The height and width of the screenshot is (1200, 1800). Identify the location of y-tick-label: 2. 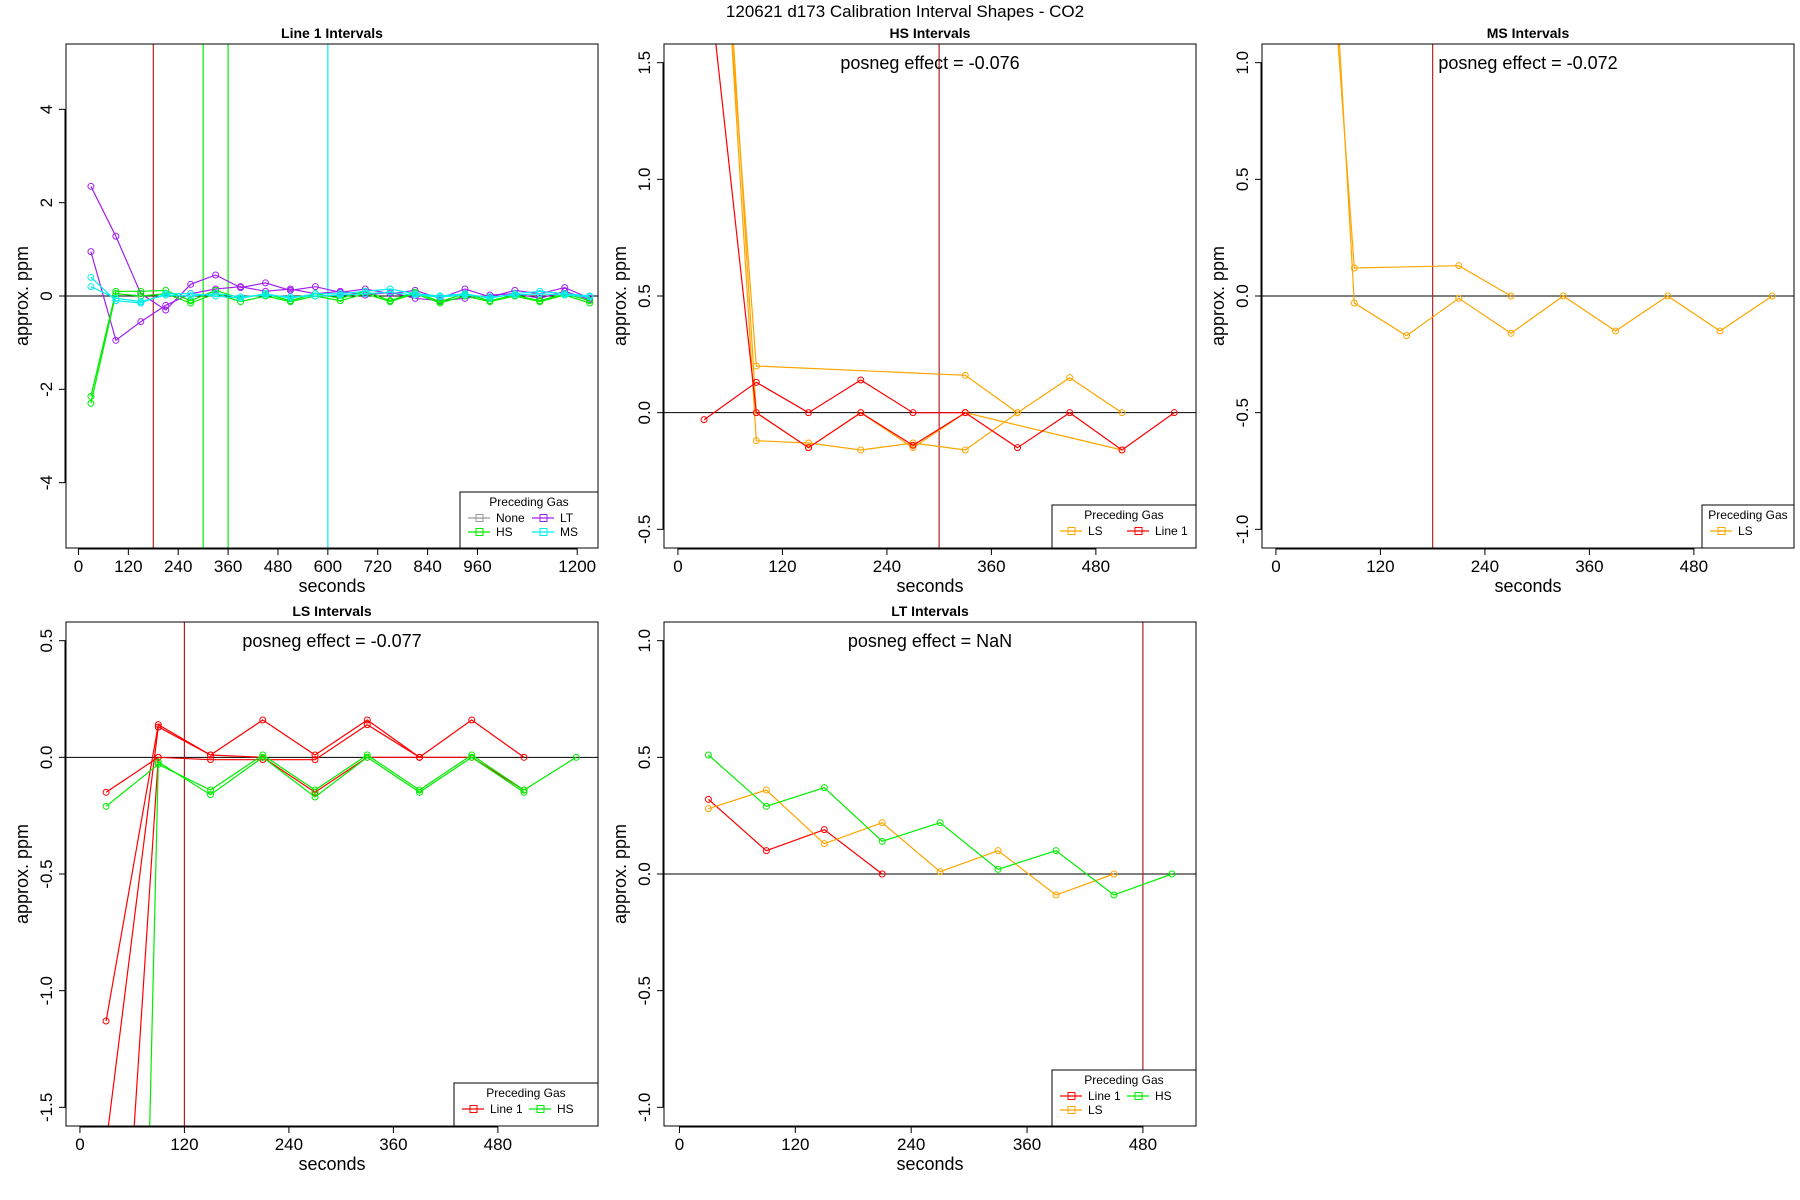
(46, 202).